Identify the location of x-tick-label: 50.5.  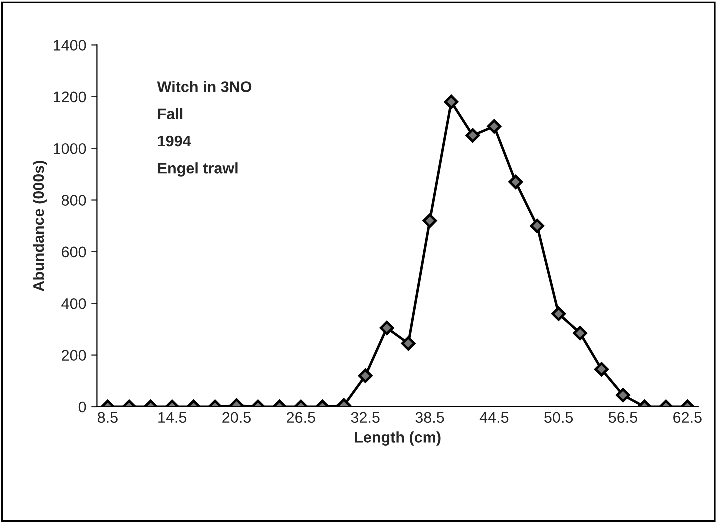
(559, 418).